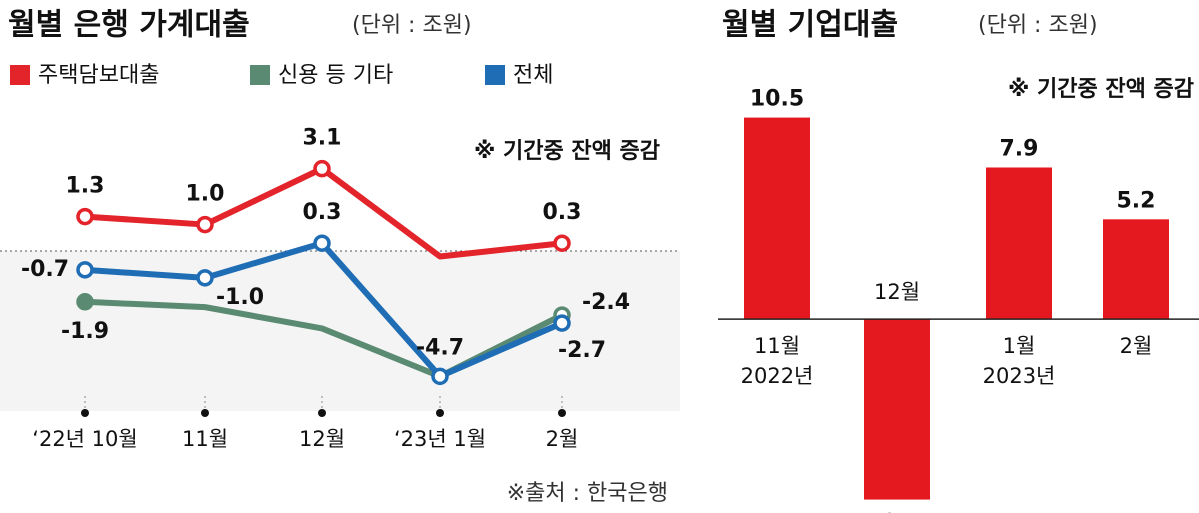 This screenshot has width=1199, height=513. I want to click on legend-label: 주택담보대출, so click(98, 75).